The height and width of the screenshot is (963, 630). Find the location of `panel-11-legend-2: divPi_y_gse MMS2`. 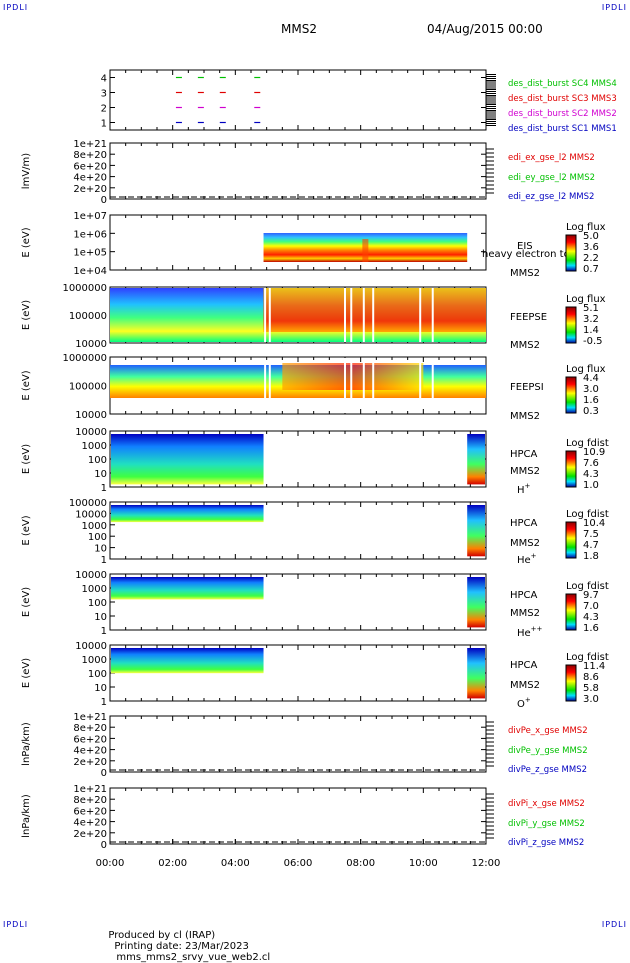

panel-11-legend-2: divPi_y_gse MMS2 is located at coordinates (546, 824).